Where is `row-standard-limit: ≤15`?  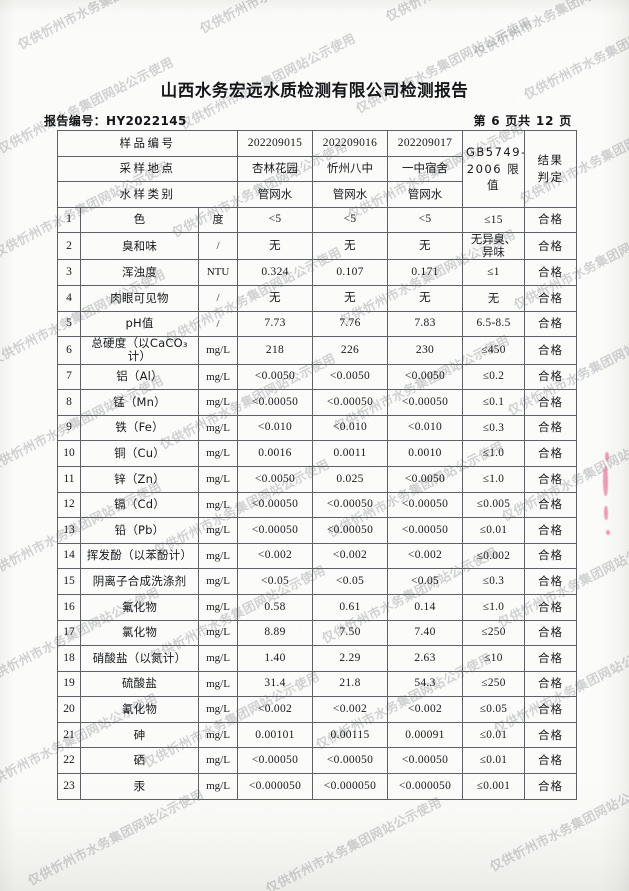
row-standard-limit: ≤15 is located at coordinates (493, 220).